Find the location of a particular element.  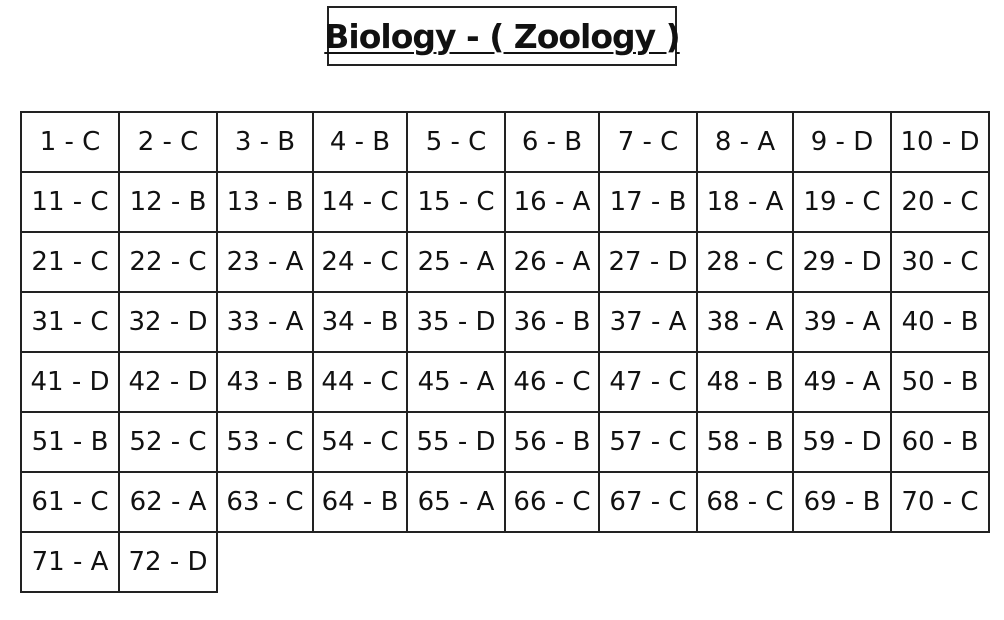

answer-cell: 20 - C is located at coordinates (940, 202).